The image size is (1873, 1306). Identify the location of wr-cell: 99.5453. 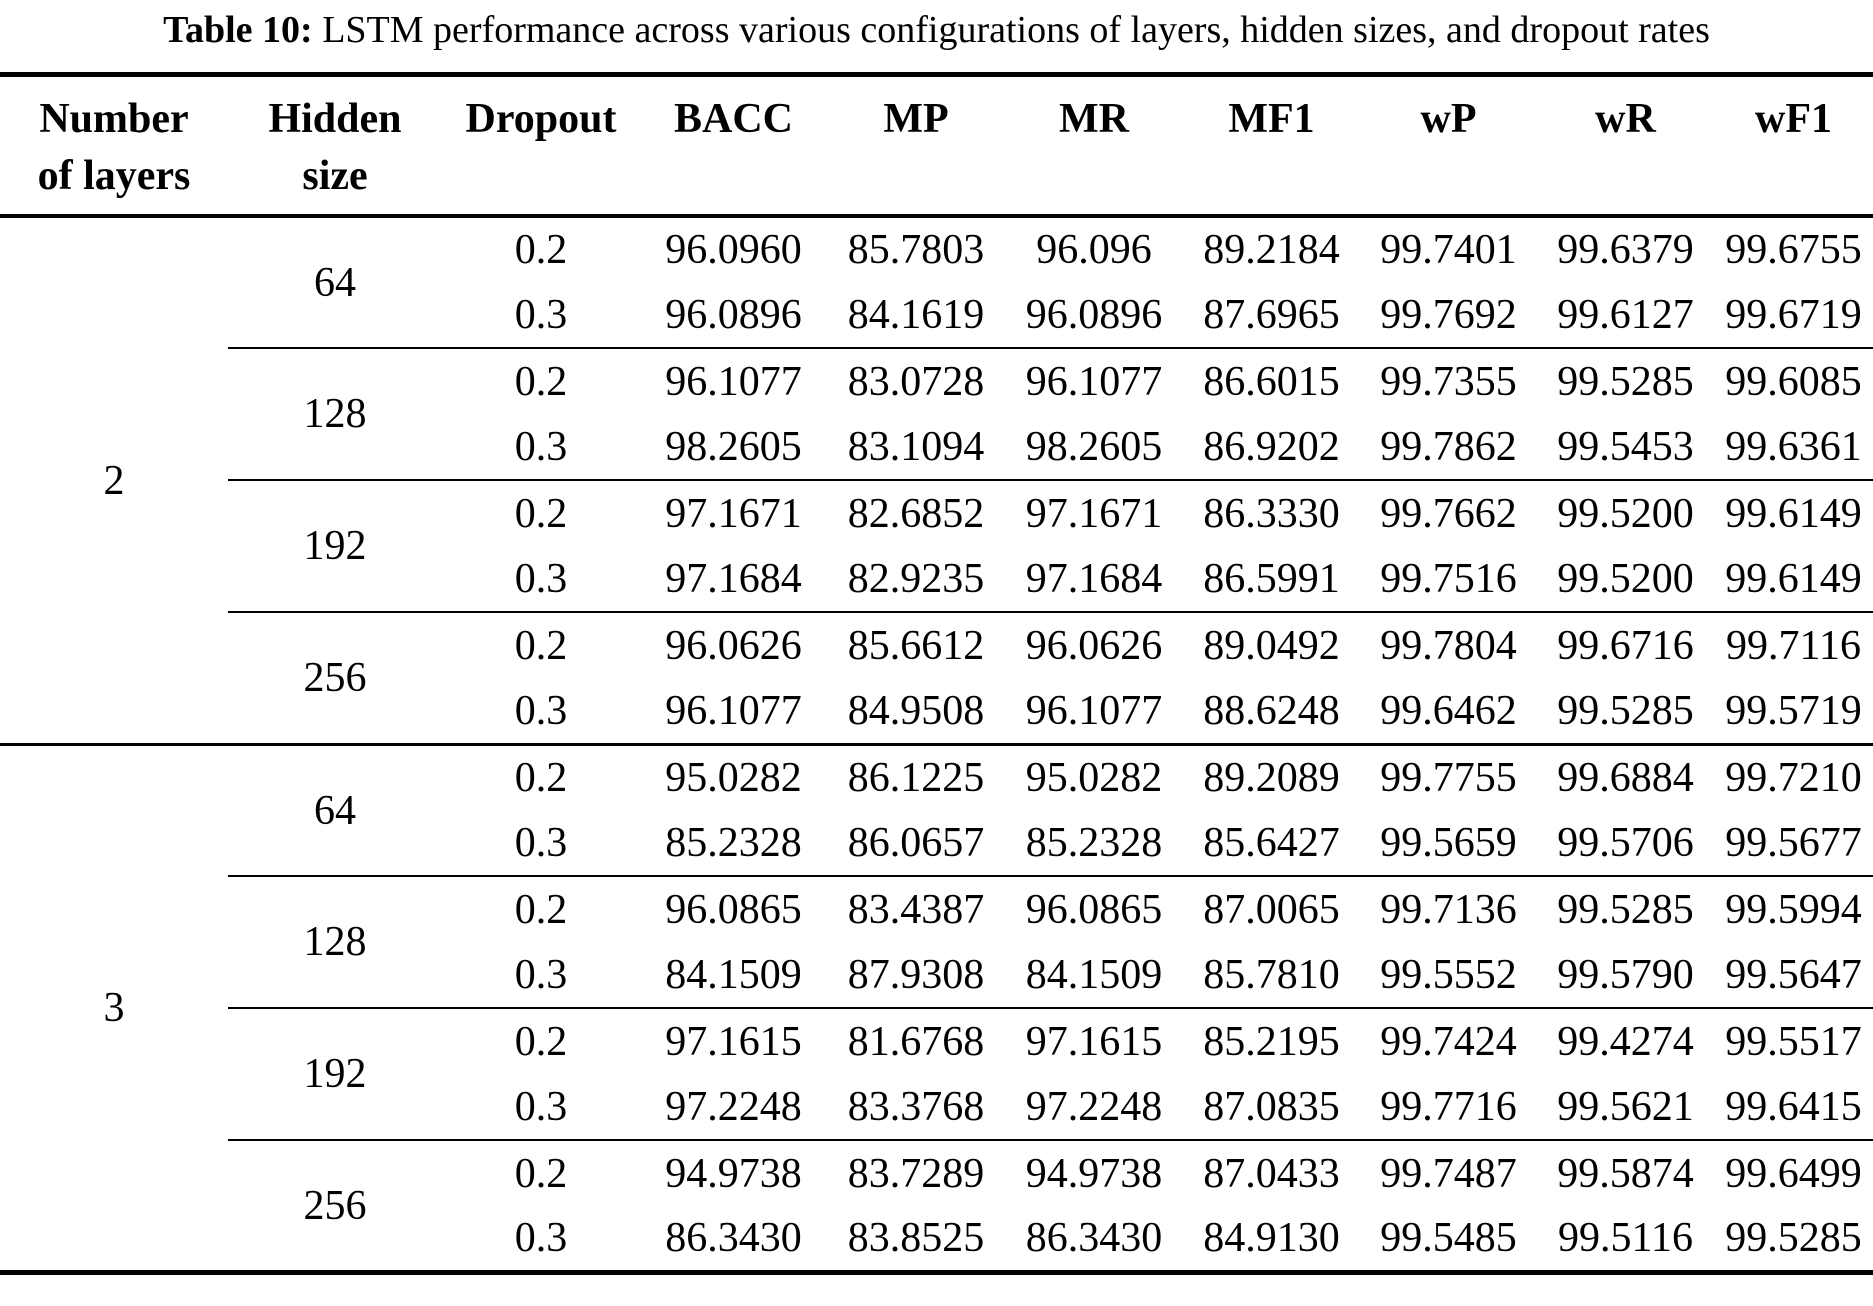
(1625, 448).